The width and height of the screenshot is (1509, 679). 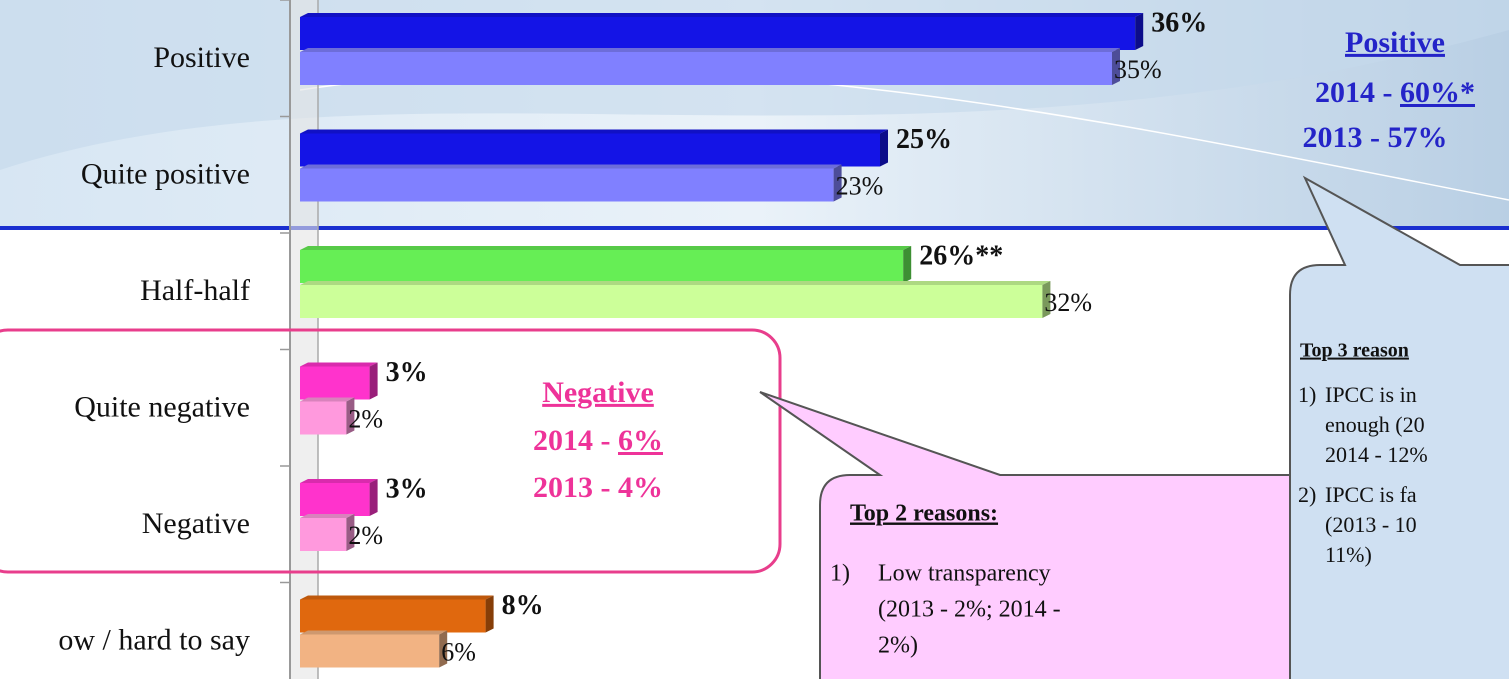 What do you see at coordinates (640, 440) in the screenshot?
I see `text-part: 6%` at bounding box center [640, 440].